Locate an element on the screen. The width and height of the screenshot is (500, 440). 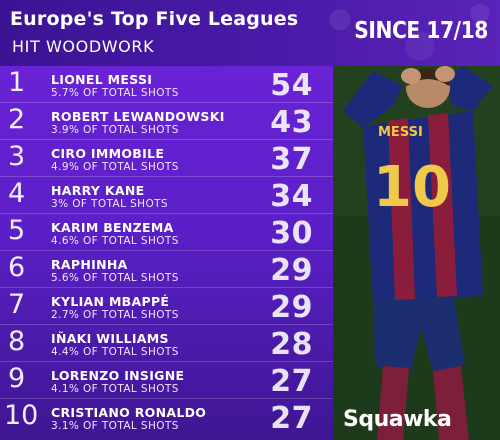
shirt-number: 10 is located at coordinates (412, 187).